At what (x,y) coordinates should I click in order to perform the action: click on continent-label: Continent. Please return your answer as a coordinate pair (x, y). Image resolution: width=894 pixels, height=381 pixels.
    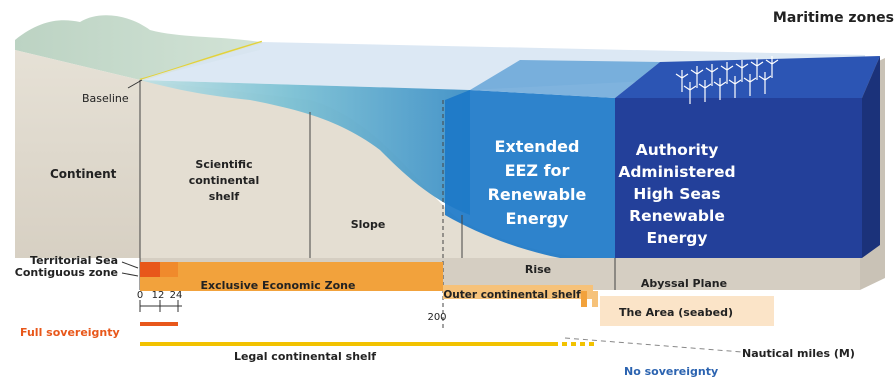
    Looking at the image, I should click on (83, 174).